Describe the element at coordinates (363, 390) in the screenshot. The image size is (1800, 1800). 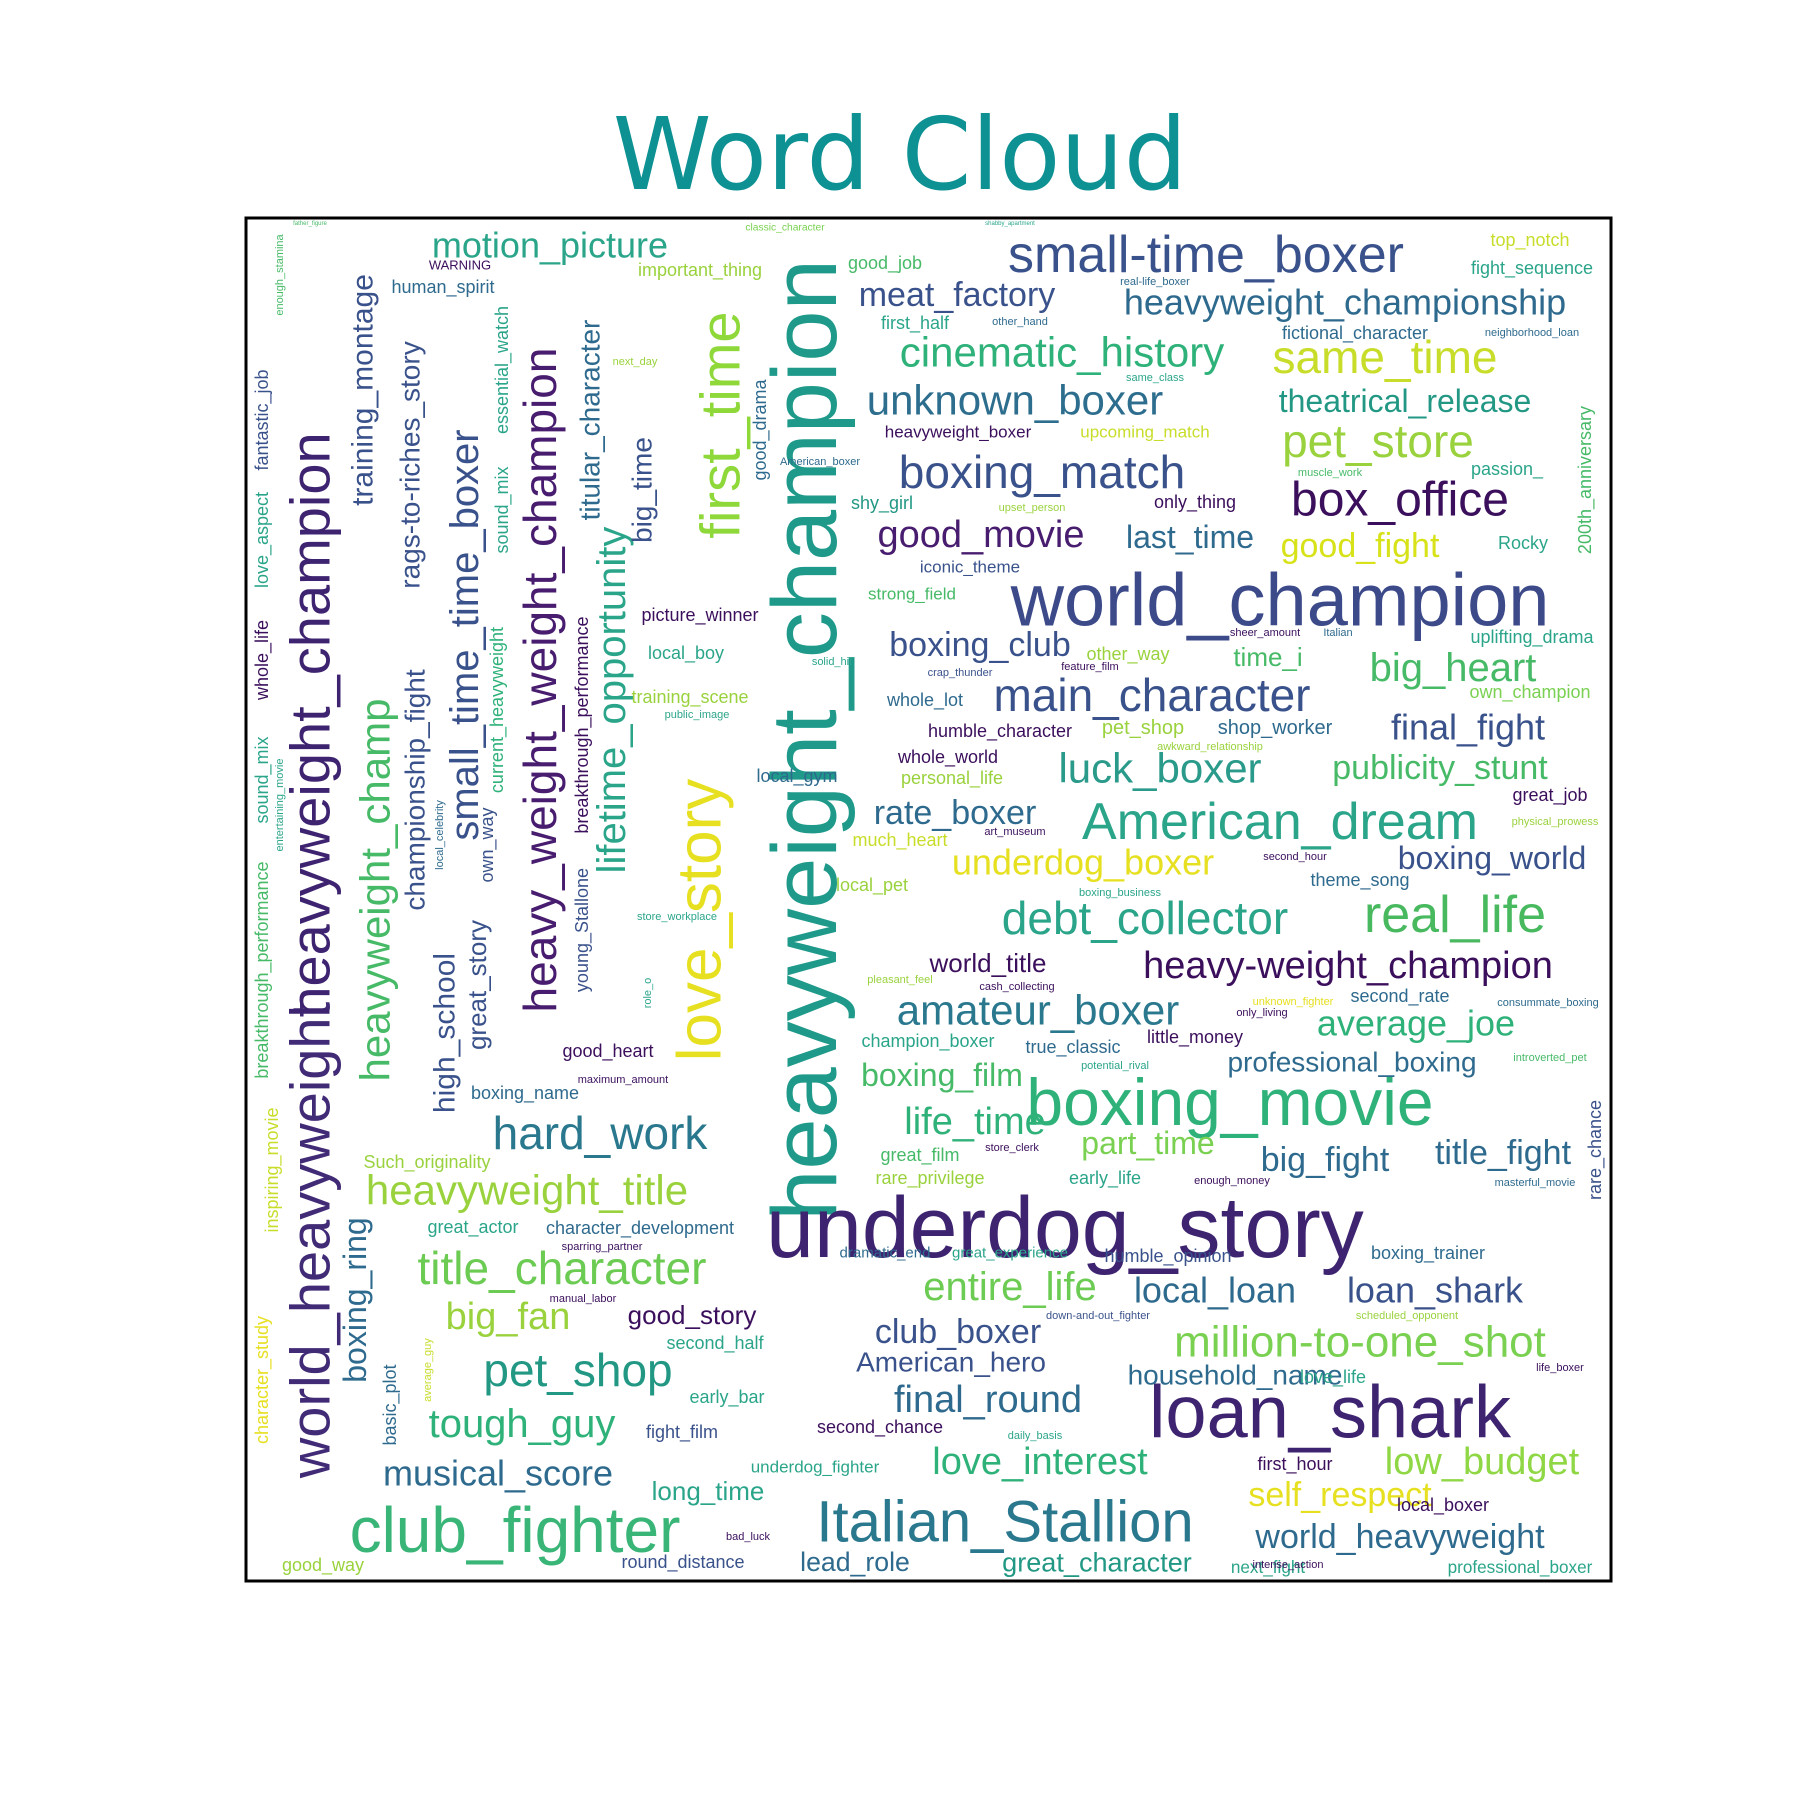
I see `word-68: training_montage` at that location.